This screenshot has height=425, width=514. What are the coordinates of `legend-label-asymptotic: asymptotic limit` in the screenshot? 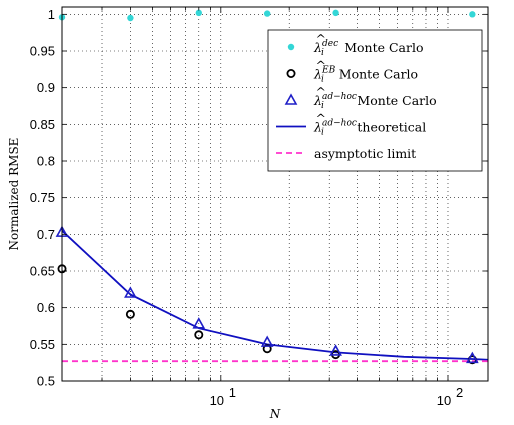 It's located at (365, 153).